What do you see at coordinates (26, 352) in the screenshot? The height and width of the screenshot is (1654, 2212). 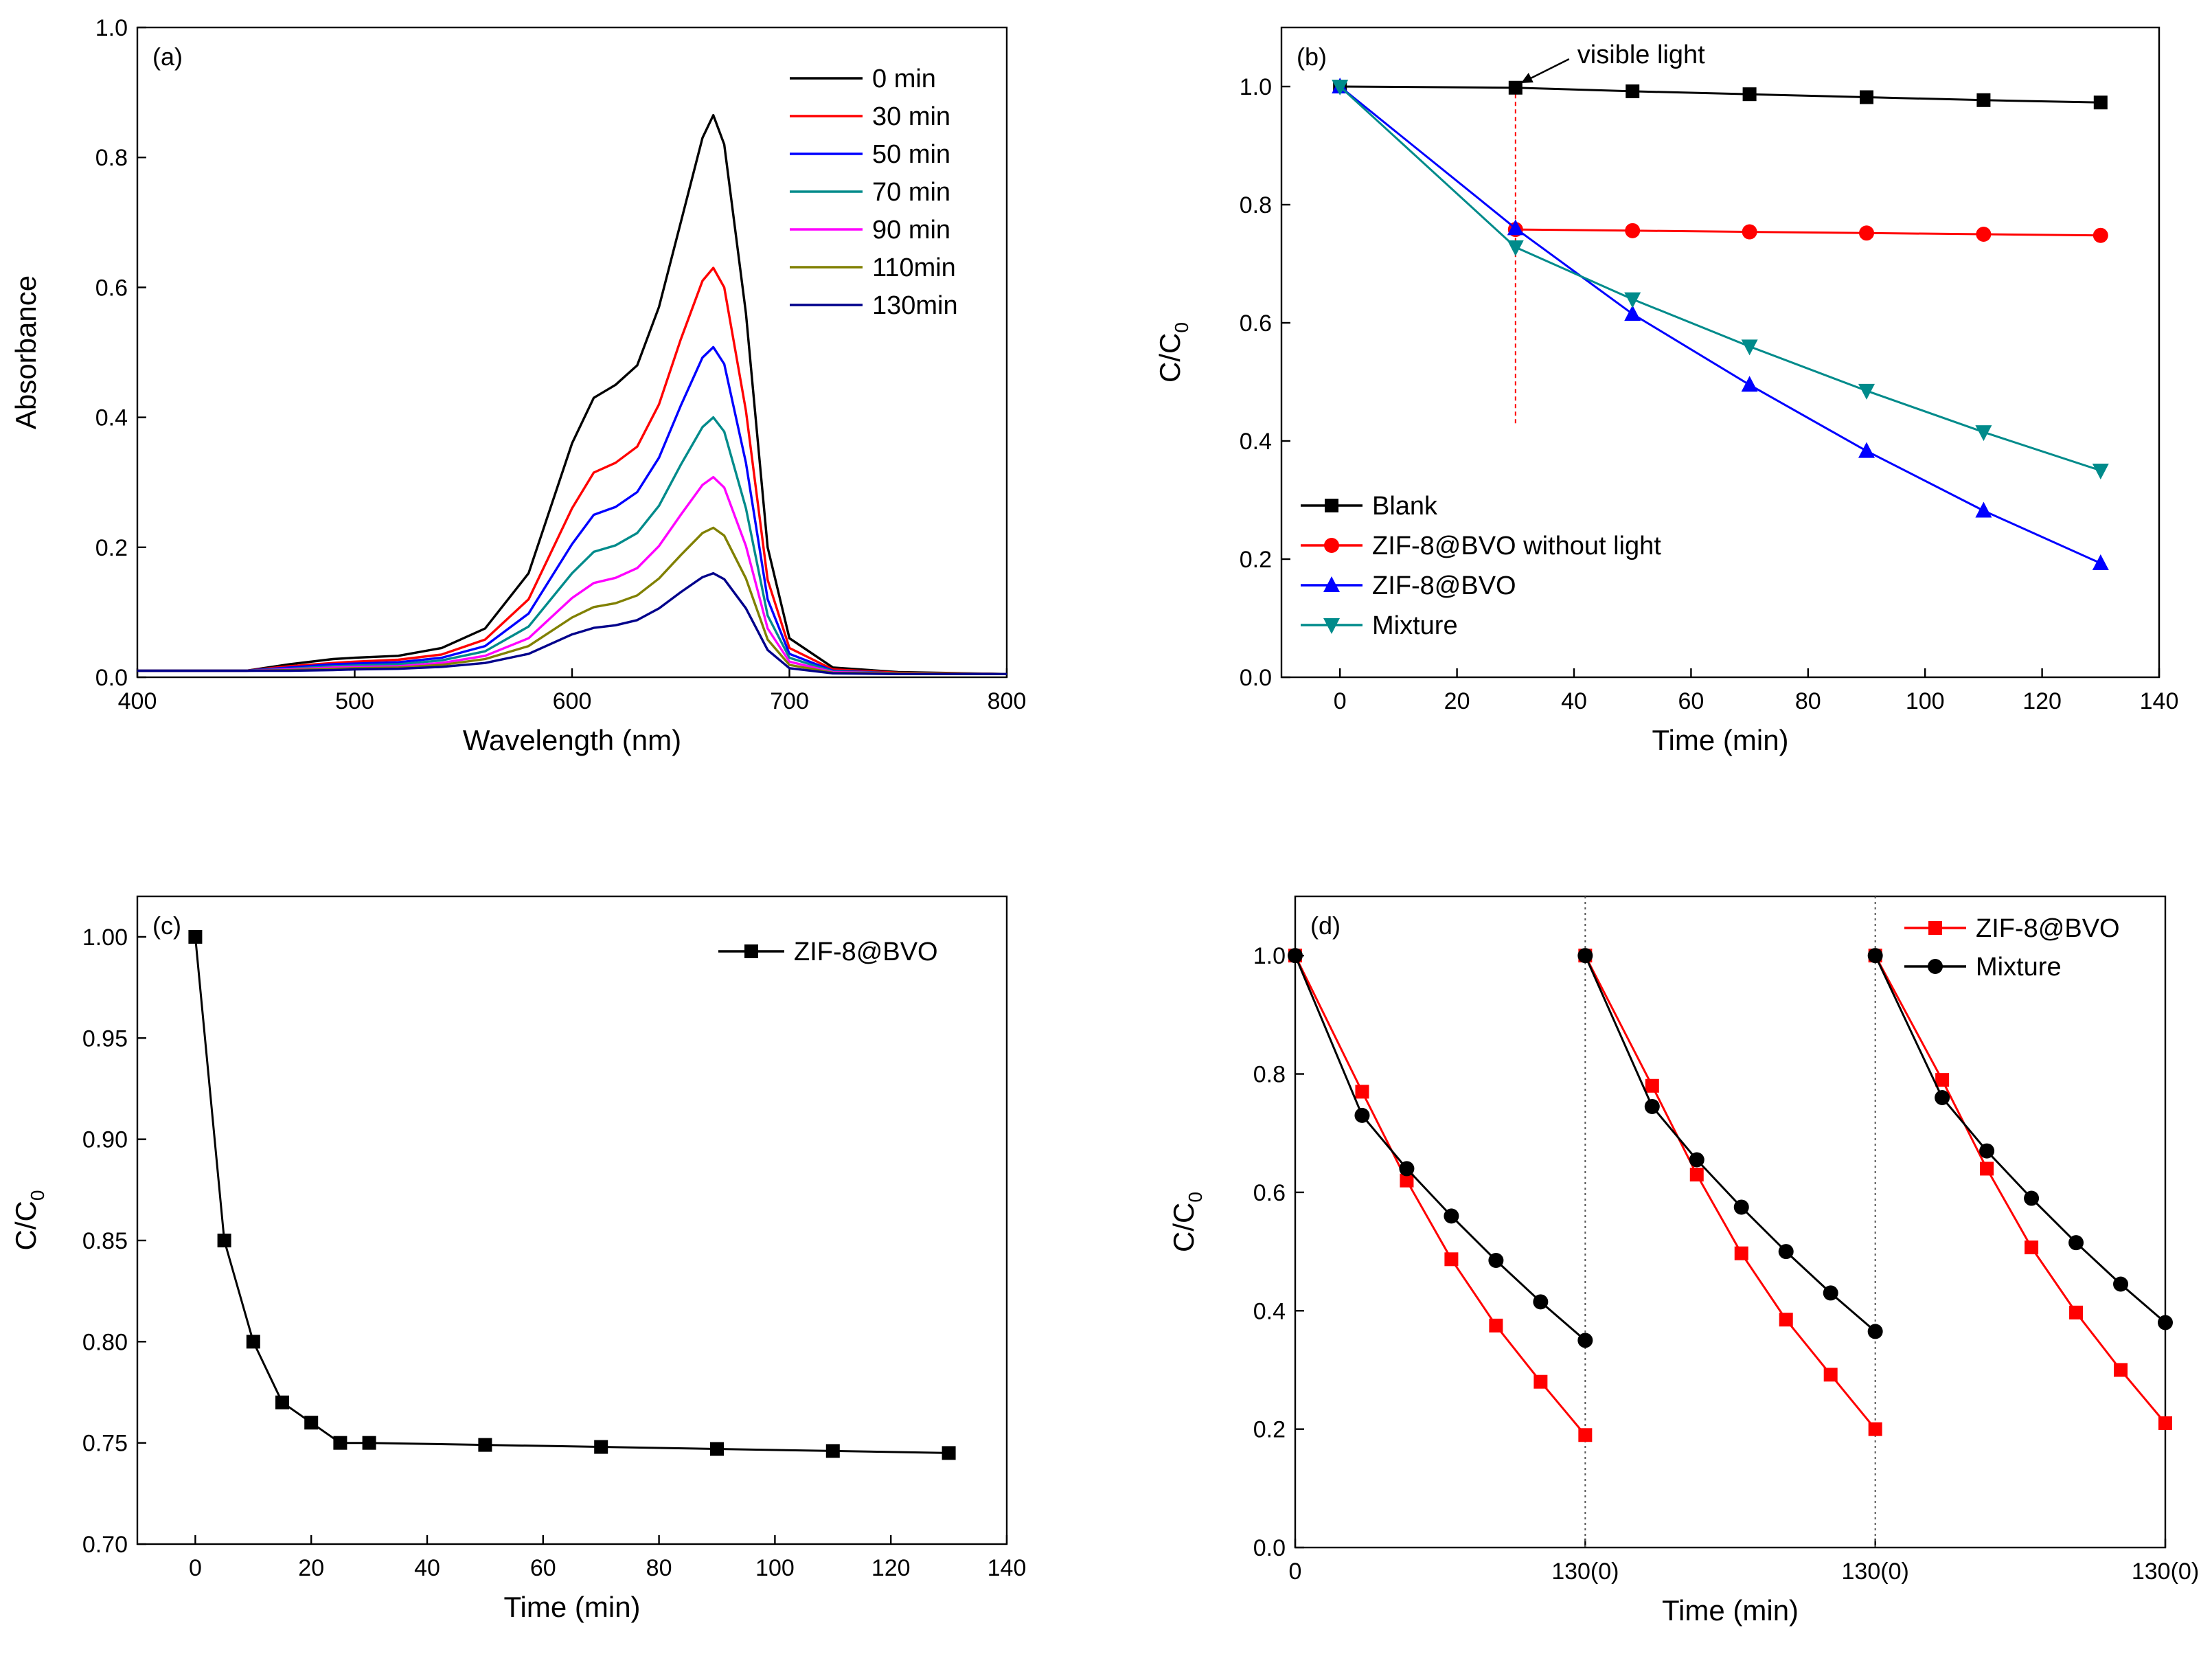 I see `y-axis-title: Absorbance` at bounding box center [26, 352].